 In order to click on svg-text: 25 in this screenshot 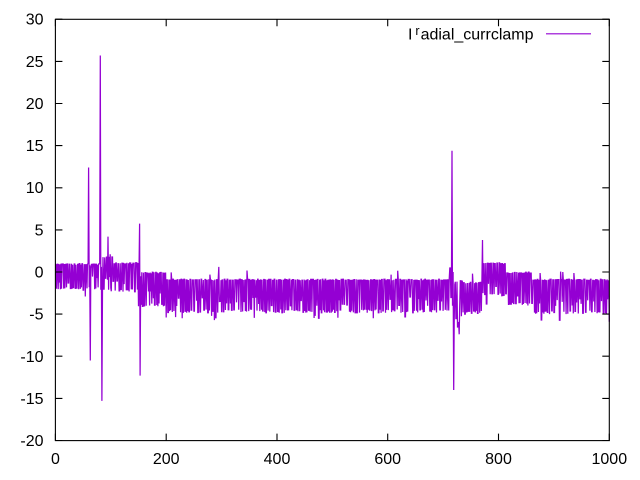, I will do `click(35, 62)`.